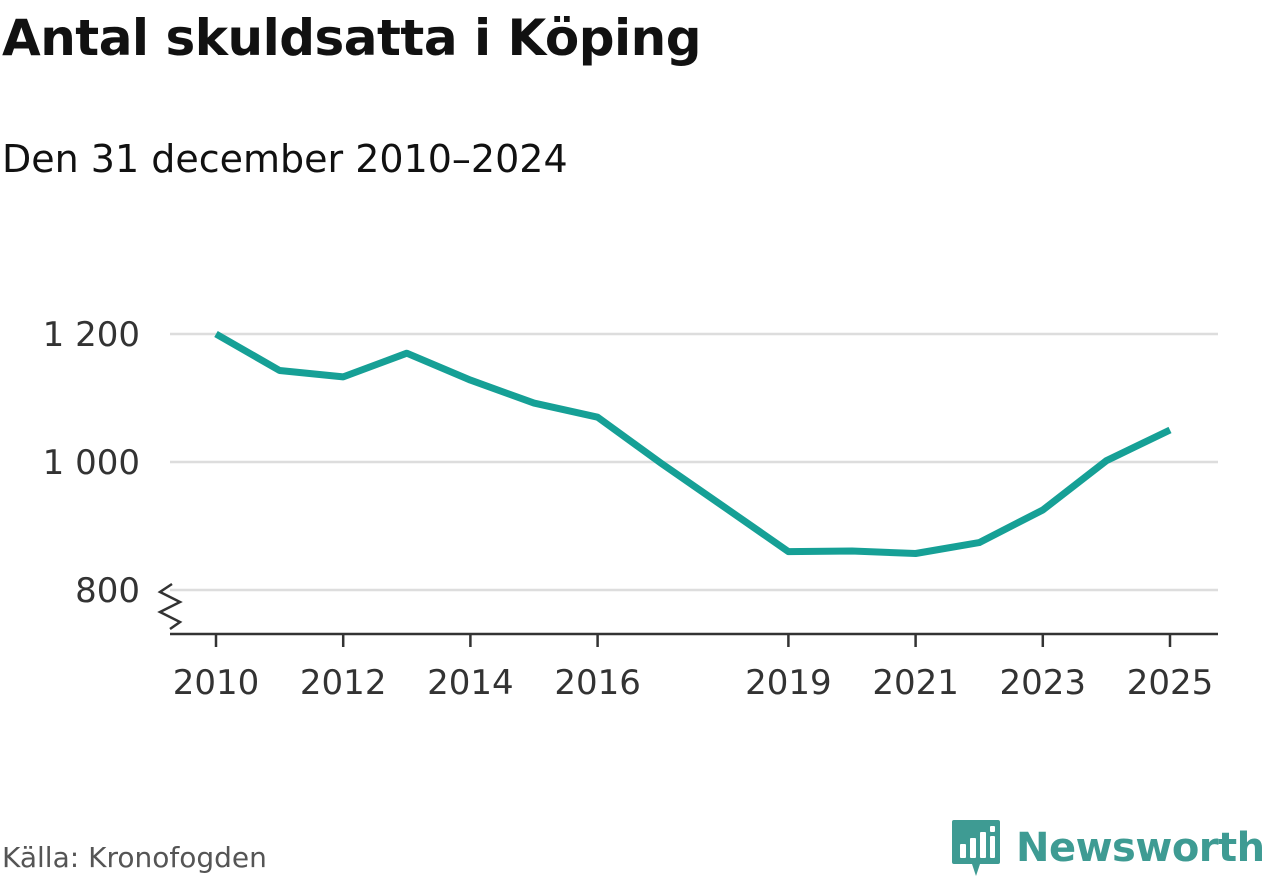  I want to click on y-tick-label: 1 000, so click(91, 463).